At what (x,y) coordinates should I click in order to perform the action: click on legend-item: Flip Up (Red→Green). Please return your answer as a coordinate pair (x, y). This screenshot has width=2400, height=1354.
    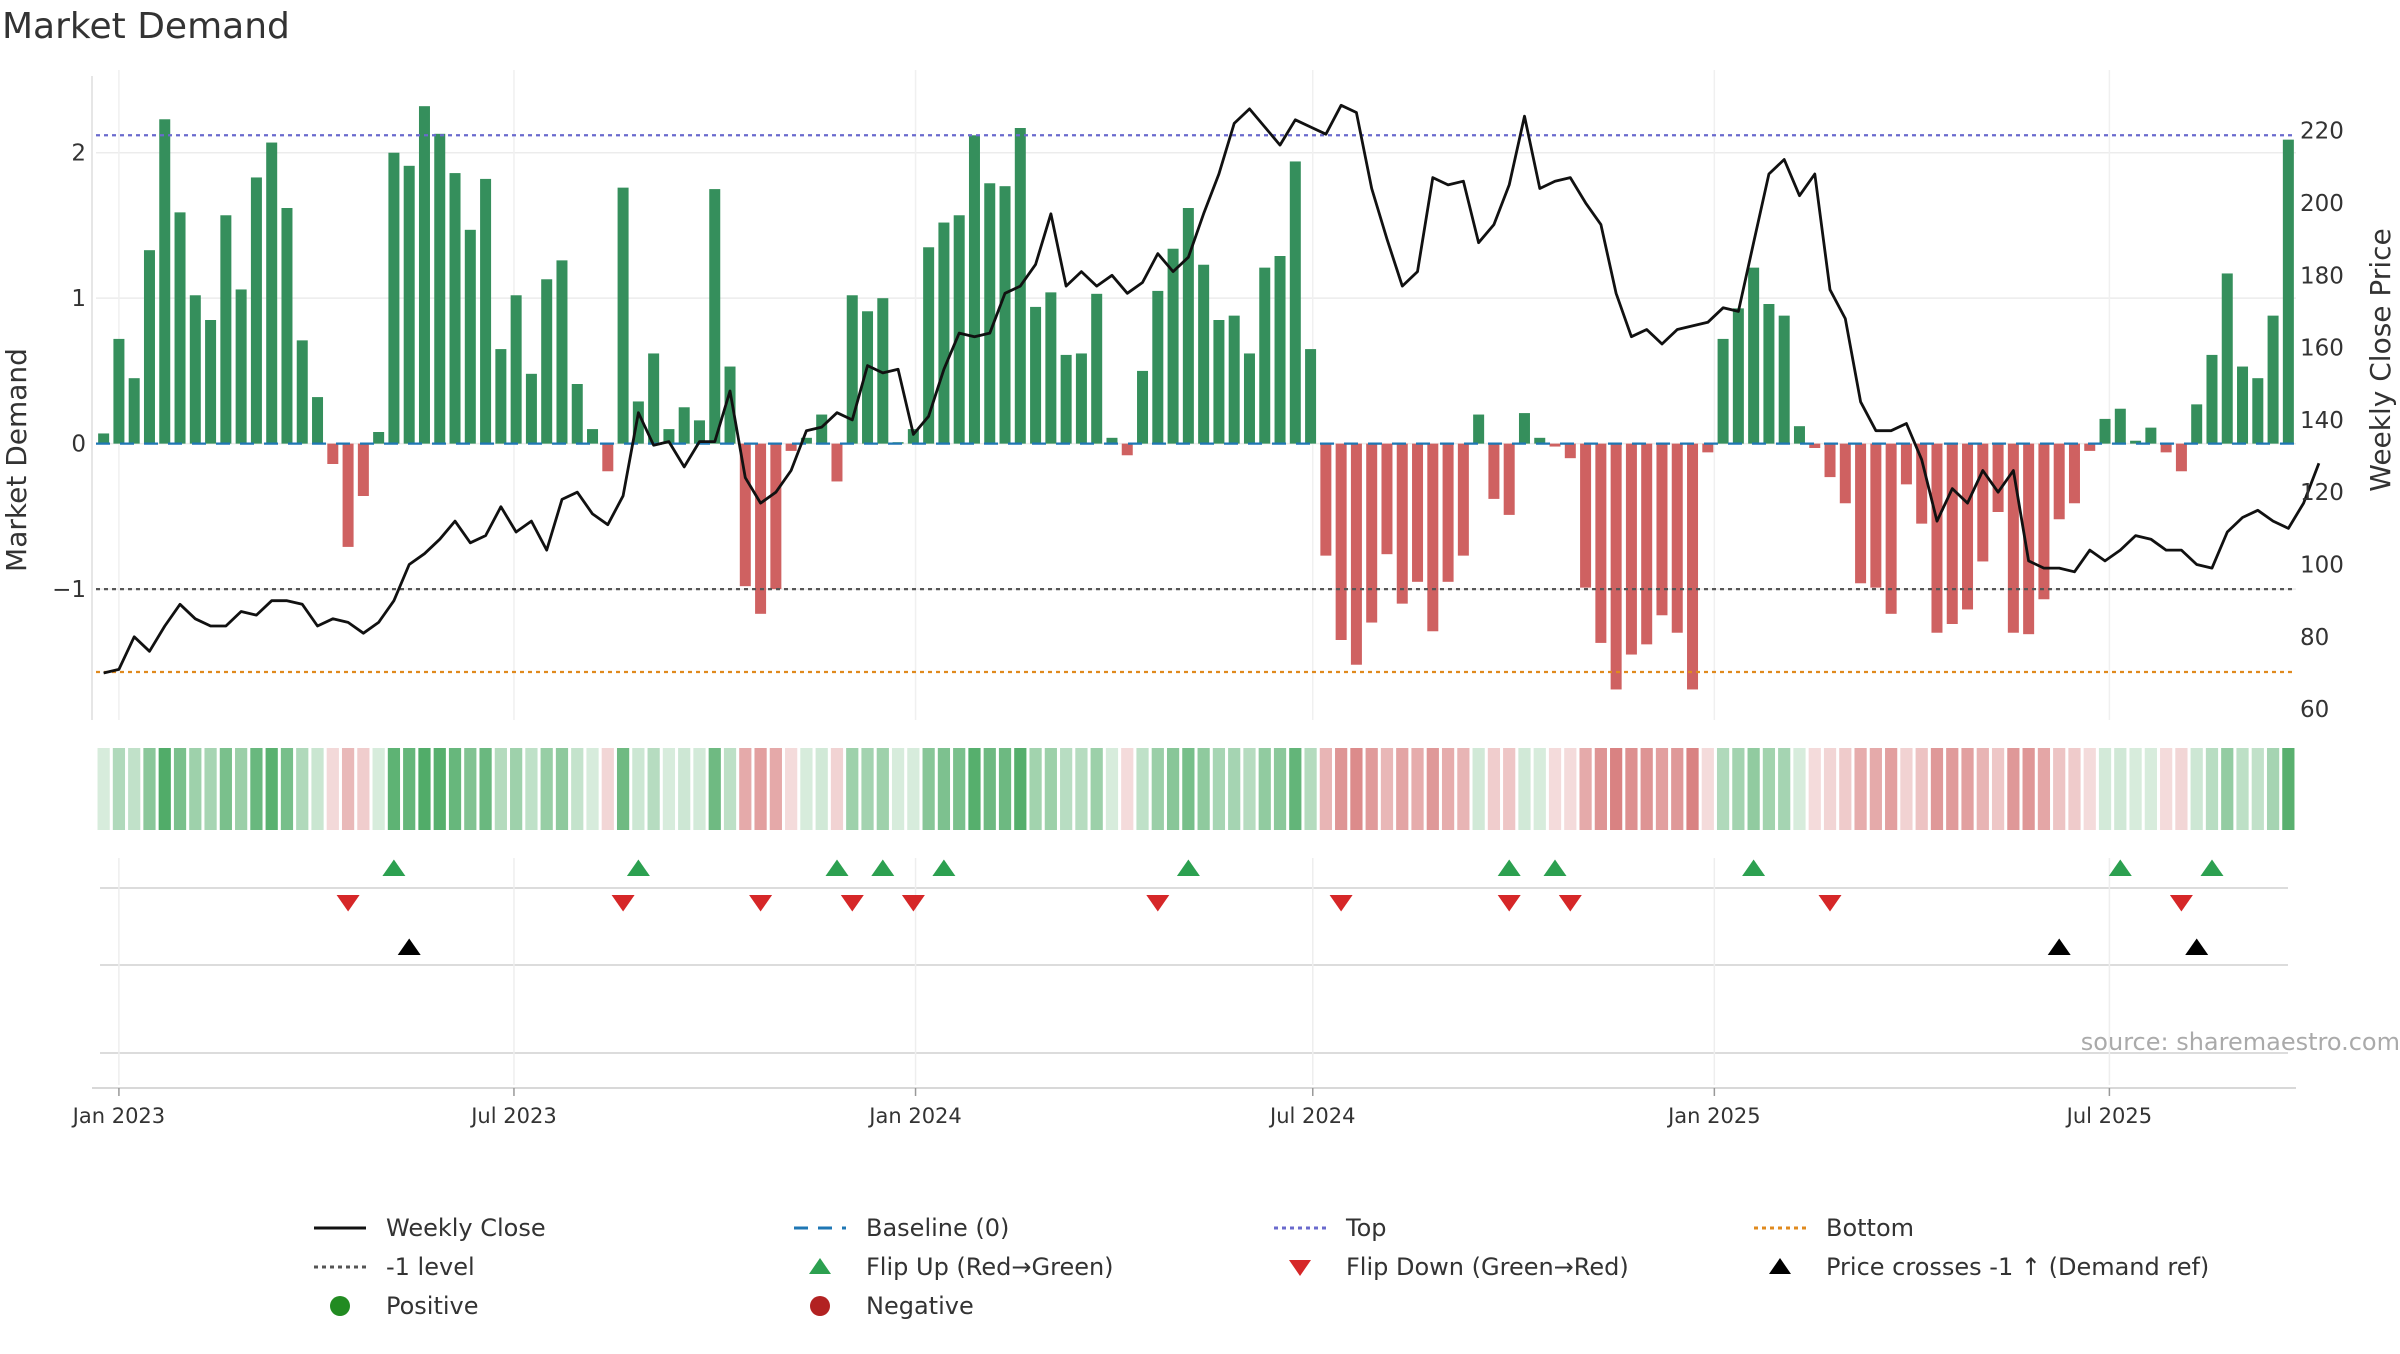
    Looking at the image, I should click on (952, 1267).